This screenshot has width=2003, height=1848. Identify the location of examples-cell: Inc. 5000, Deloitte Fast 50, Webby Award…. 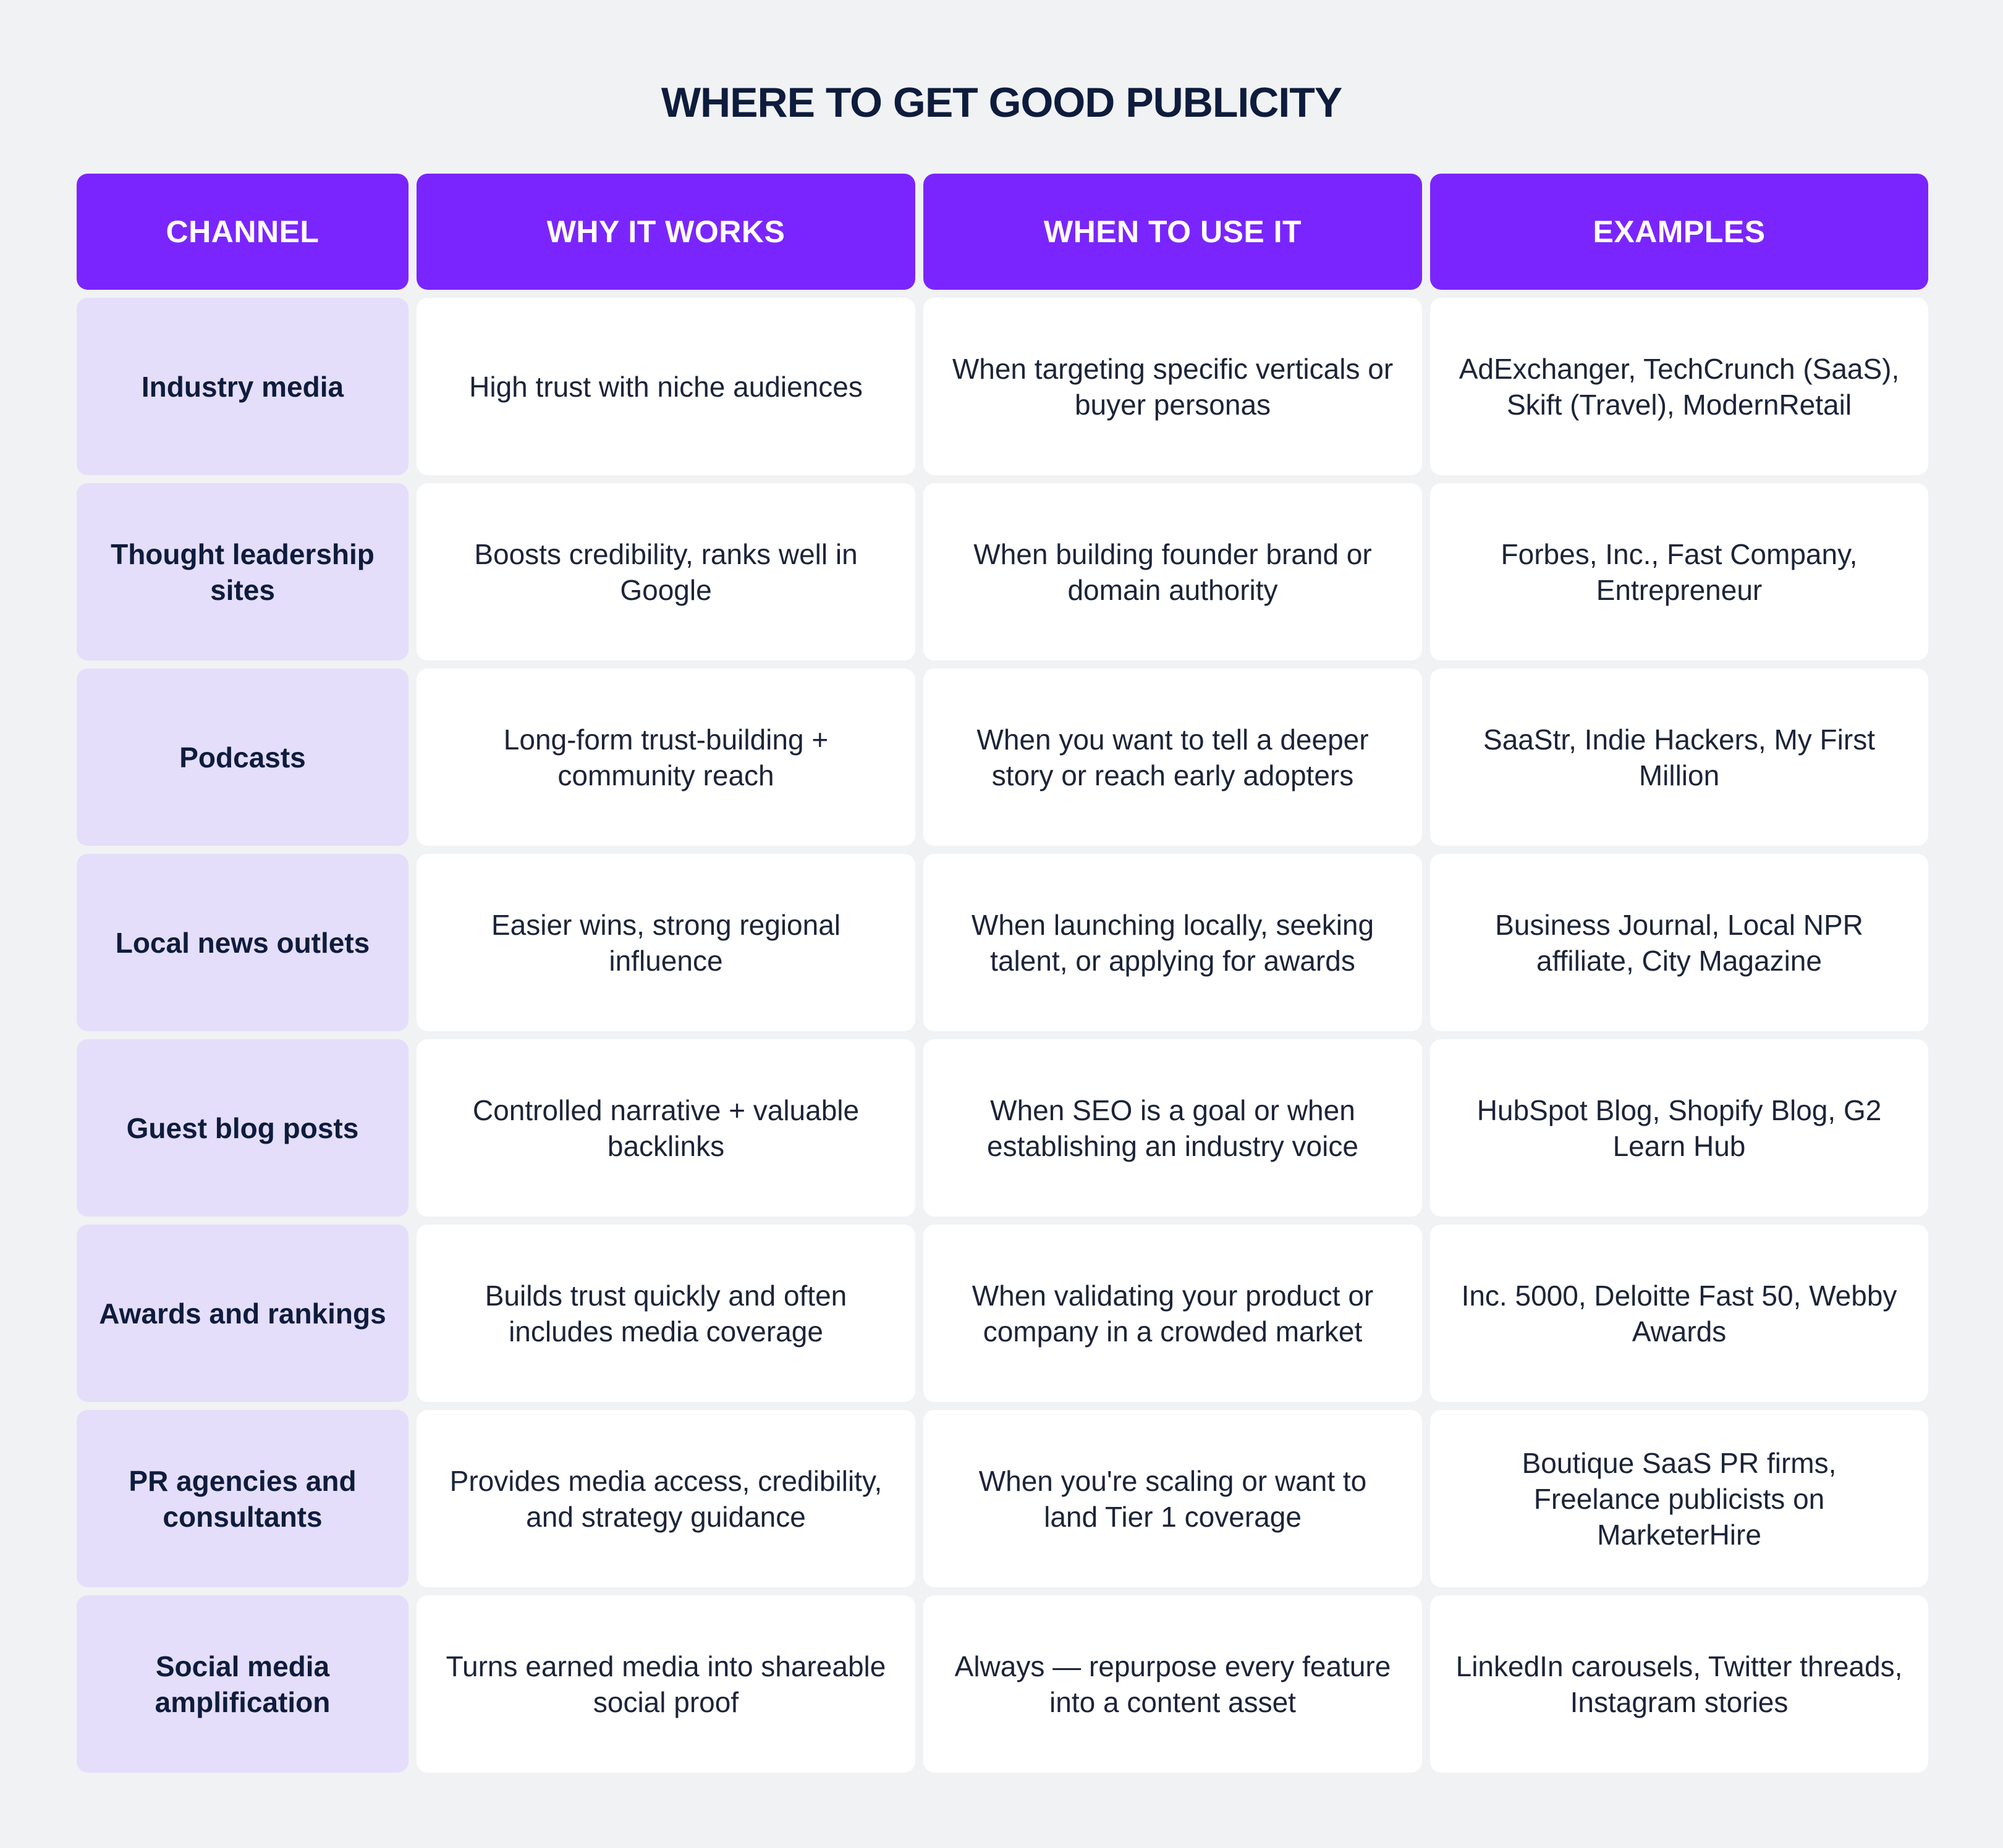
(1679, 1313).